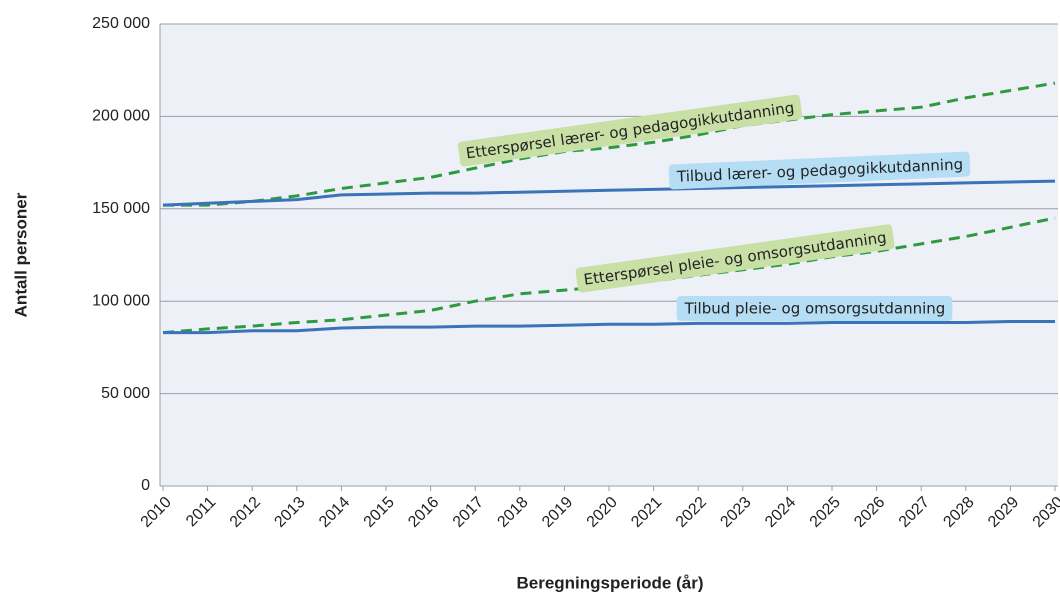  Describe the element at coordinates (156, 512) in the screenshot. I see `x-tick-label: 2010` at that location.